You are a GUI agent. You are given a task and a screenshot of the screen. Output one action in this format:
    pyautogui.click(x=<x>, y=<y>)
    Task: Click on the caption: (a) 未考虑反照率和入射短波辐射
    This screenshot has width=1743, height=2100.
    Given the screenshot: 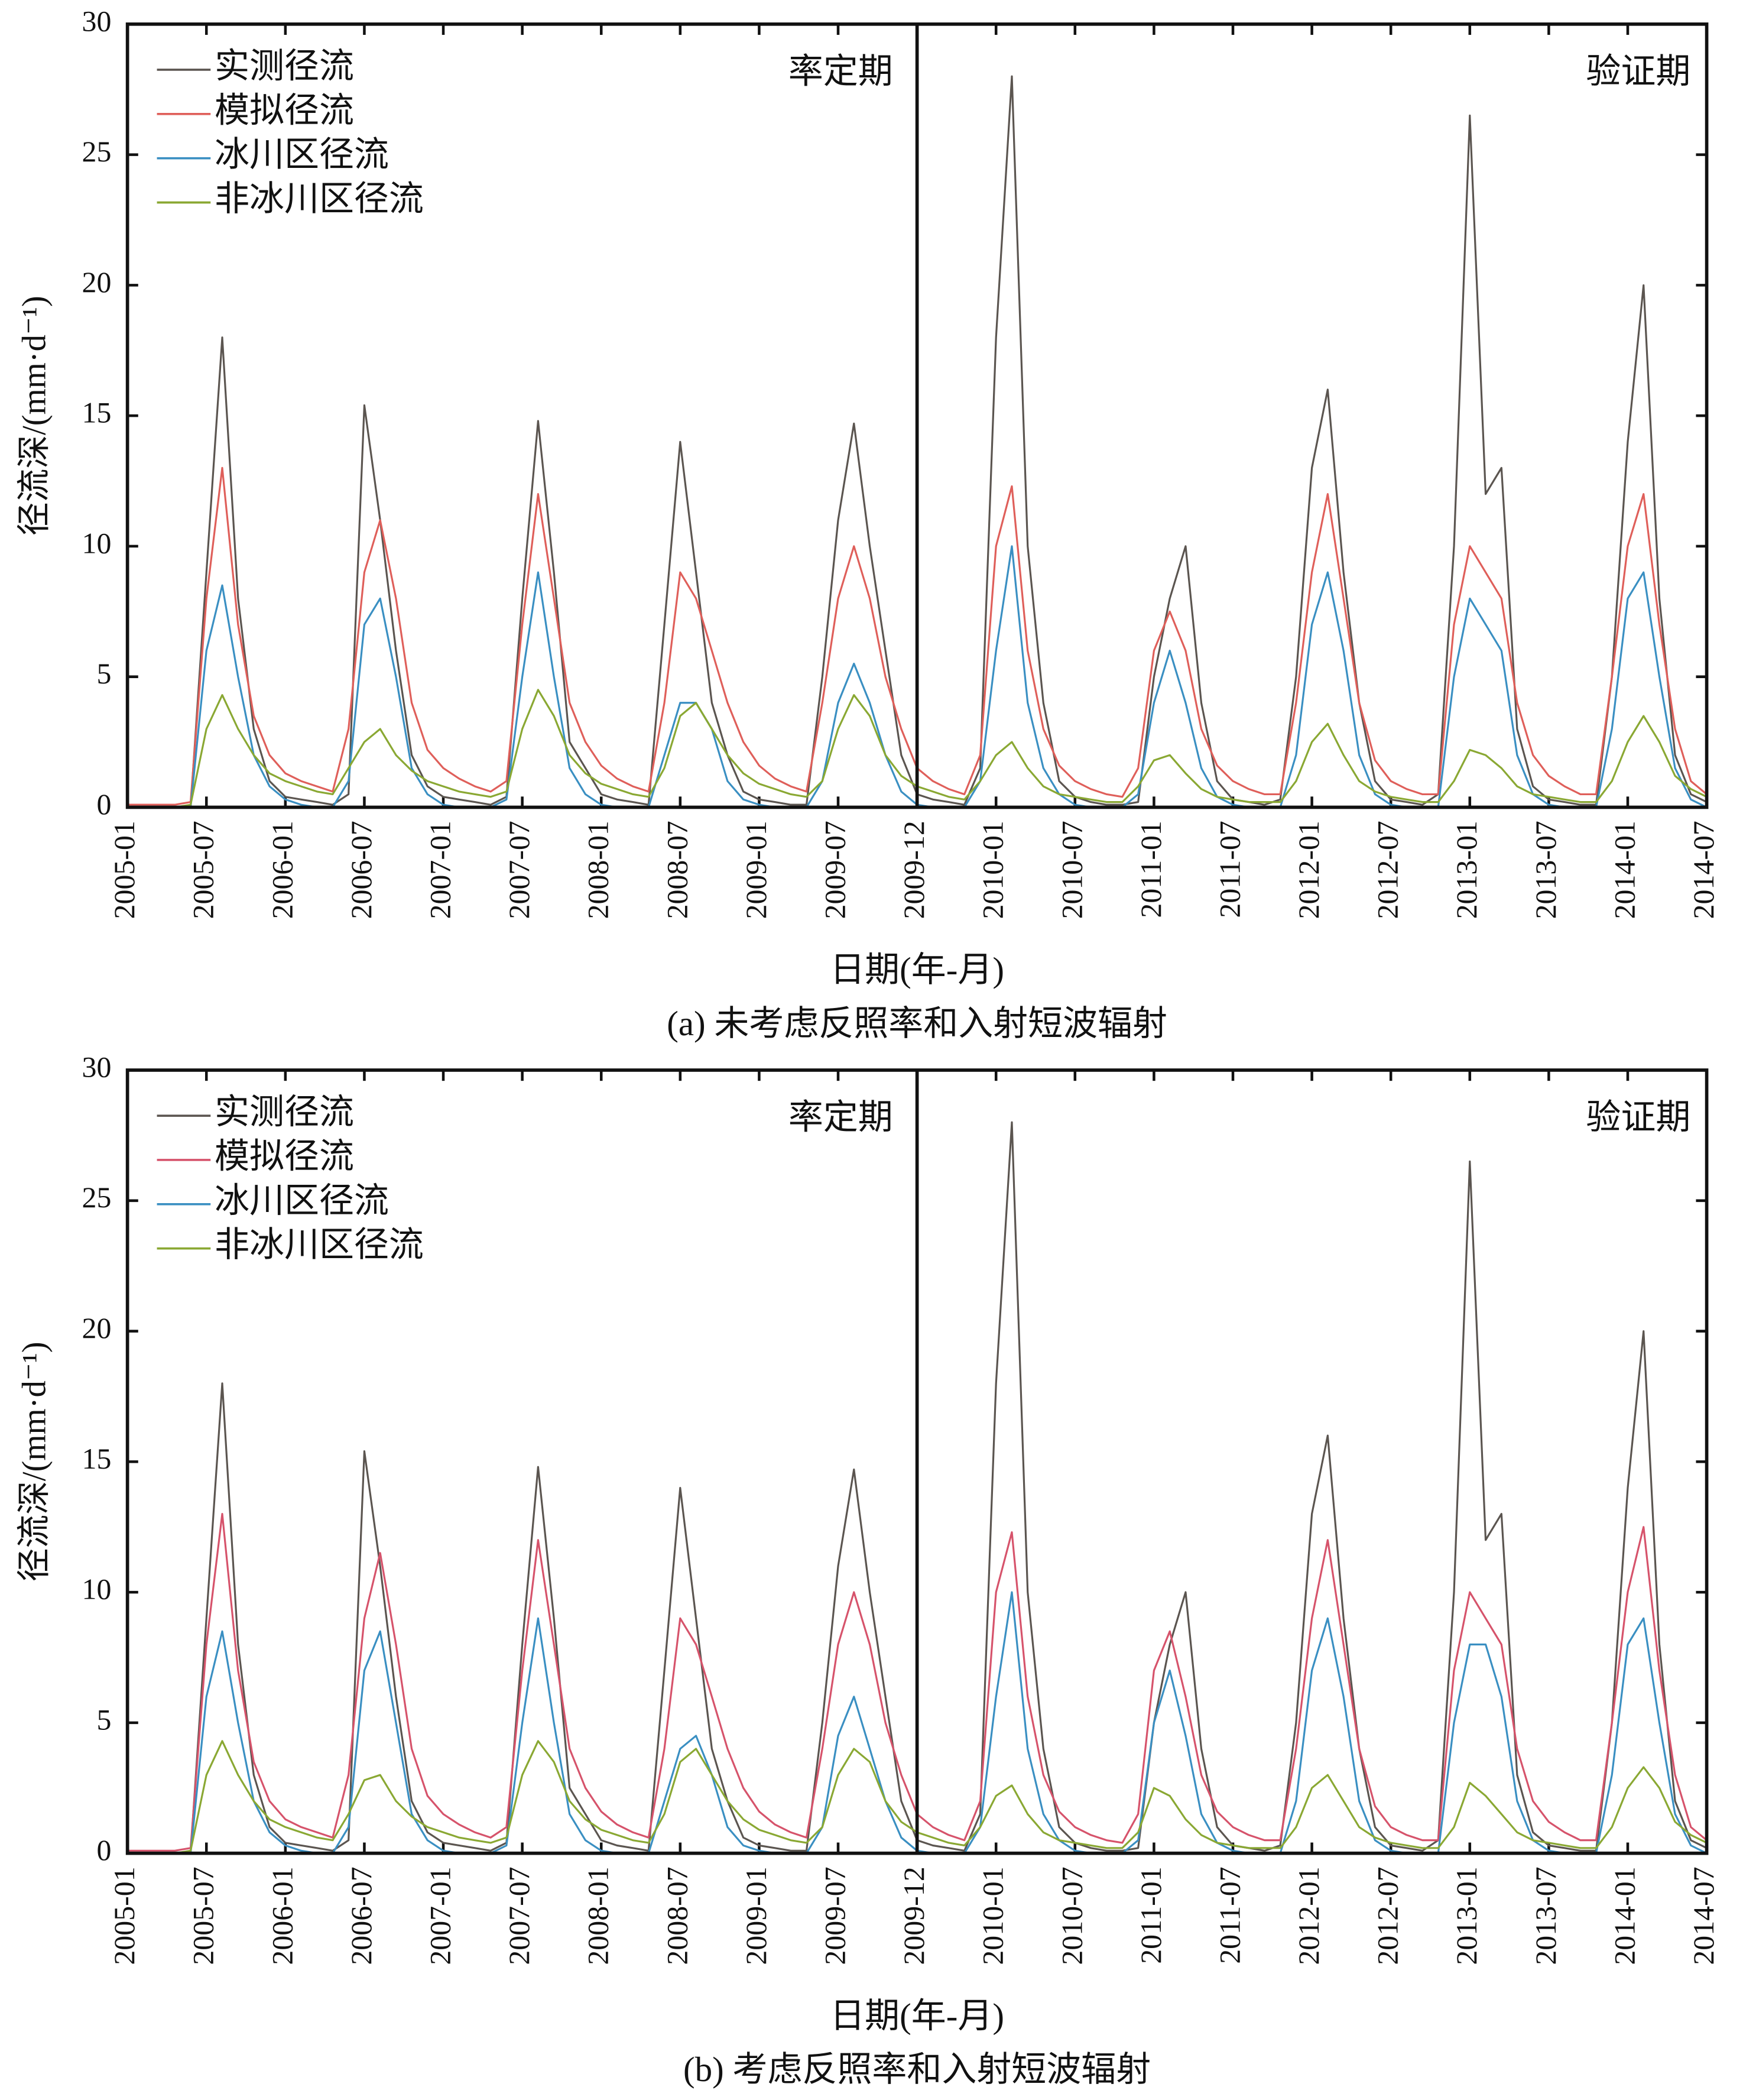 What is the action you would take?
    pyautogui.click(x=917, y=1023)
    